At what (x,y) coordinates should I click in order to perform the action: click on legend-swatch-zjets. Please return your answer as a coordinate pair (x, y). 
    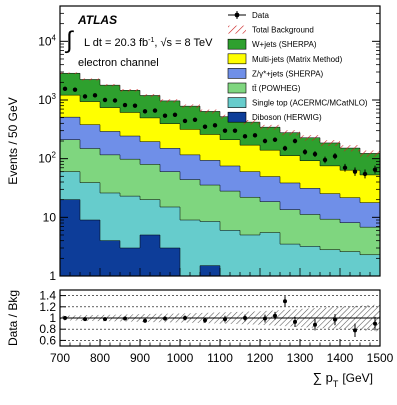
    Looking at the image, I should click on (237, 73).